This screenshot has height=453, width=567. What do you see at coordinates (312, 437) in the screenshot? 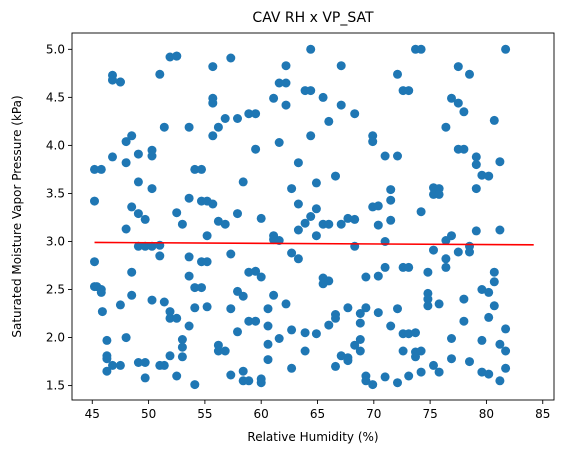
I see `x-axis-label: Relative Humidity (%)` at bounding box center [312, 437].